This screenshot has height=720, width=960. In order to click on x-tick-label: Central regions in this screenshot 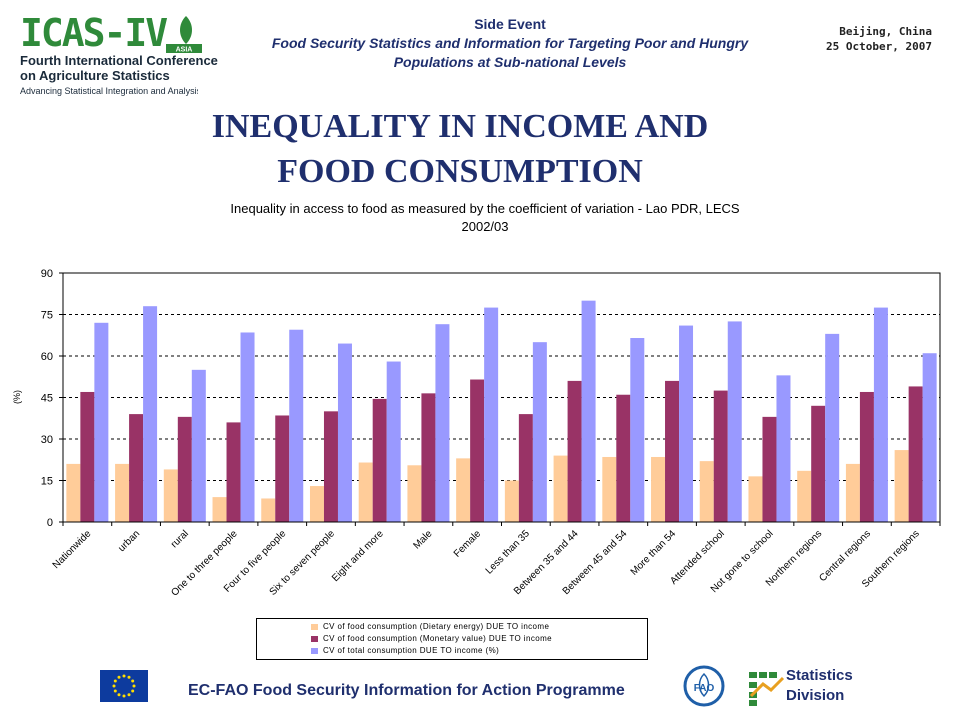, I will do `click(845, 556)`.